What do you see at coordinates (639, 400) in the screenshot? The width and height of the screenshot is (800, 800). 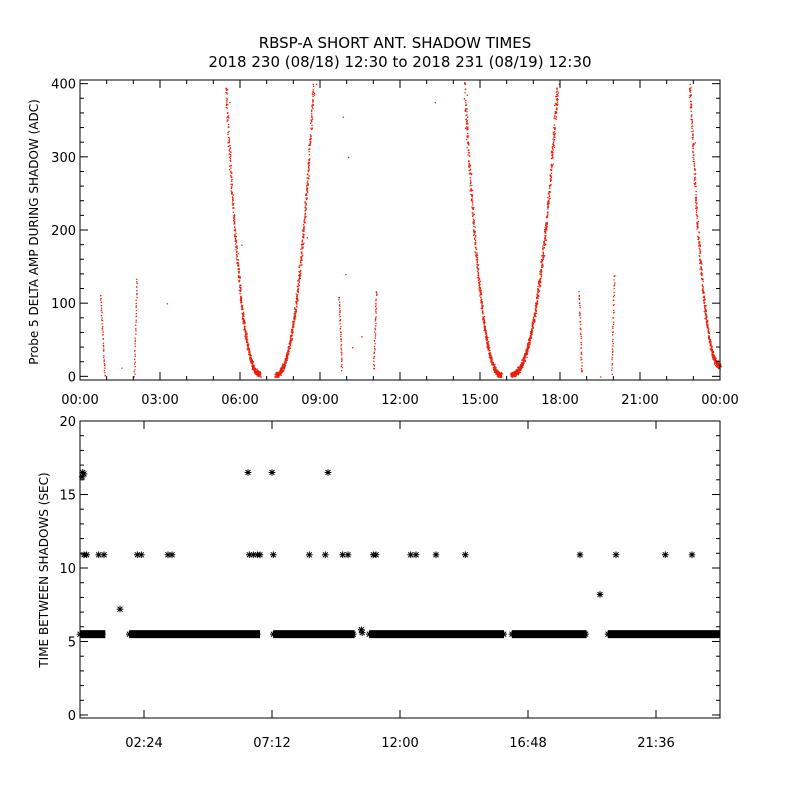 I see `x-tick-label: 21:00` at bounding box center [639, 400].